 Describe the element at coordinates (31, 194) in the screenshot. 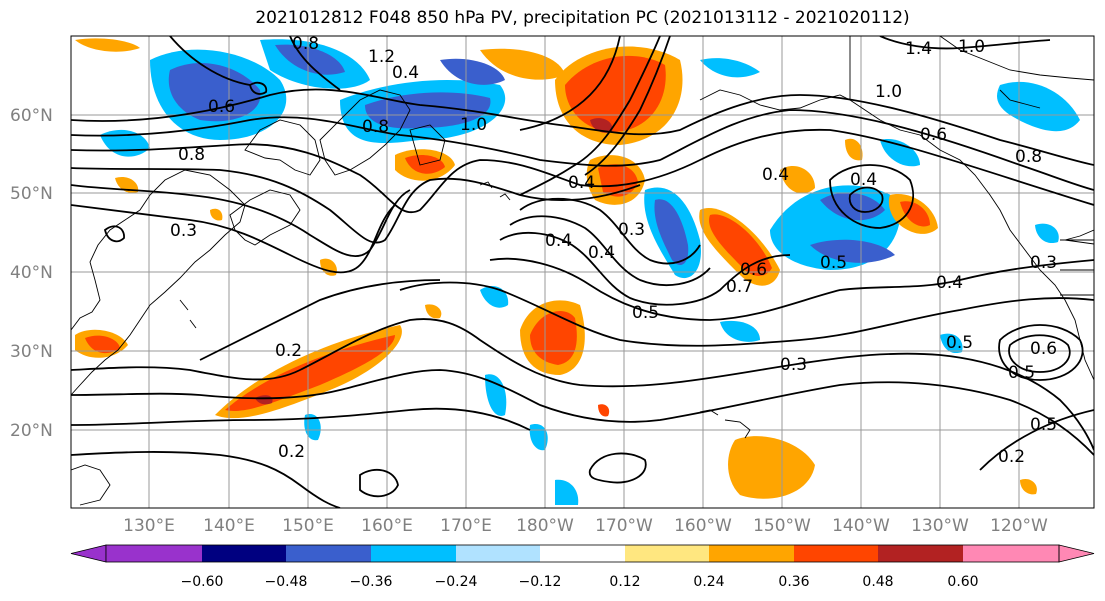

I see `latitude-label: 50°N` at that location.